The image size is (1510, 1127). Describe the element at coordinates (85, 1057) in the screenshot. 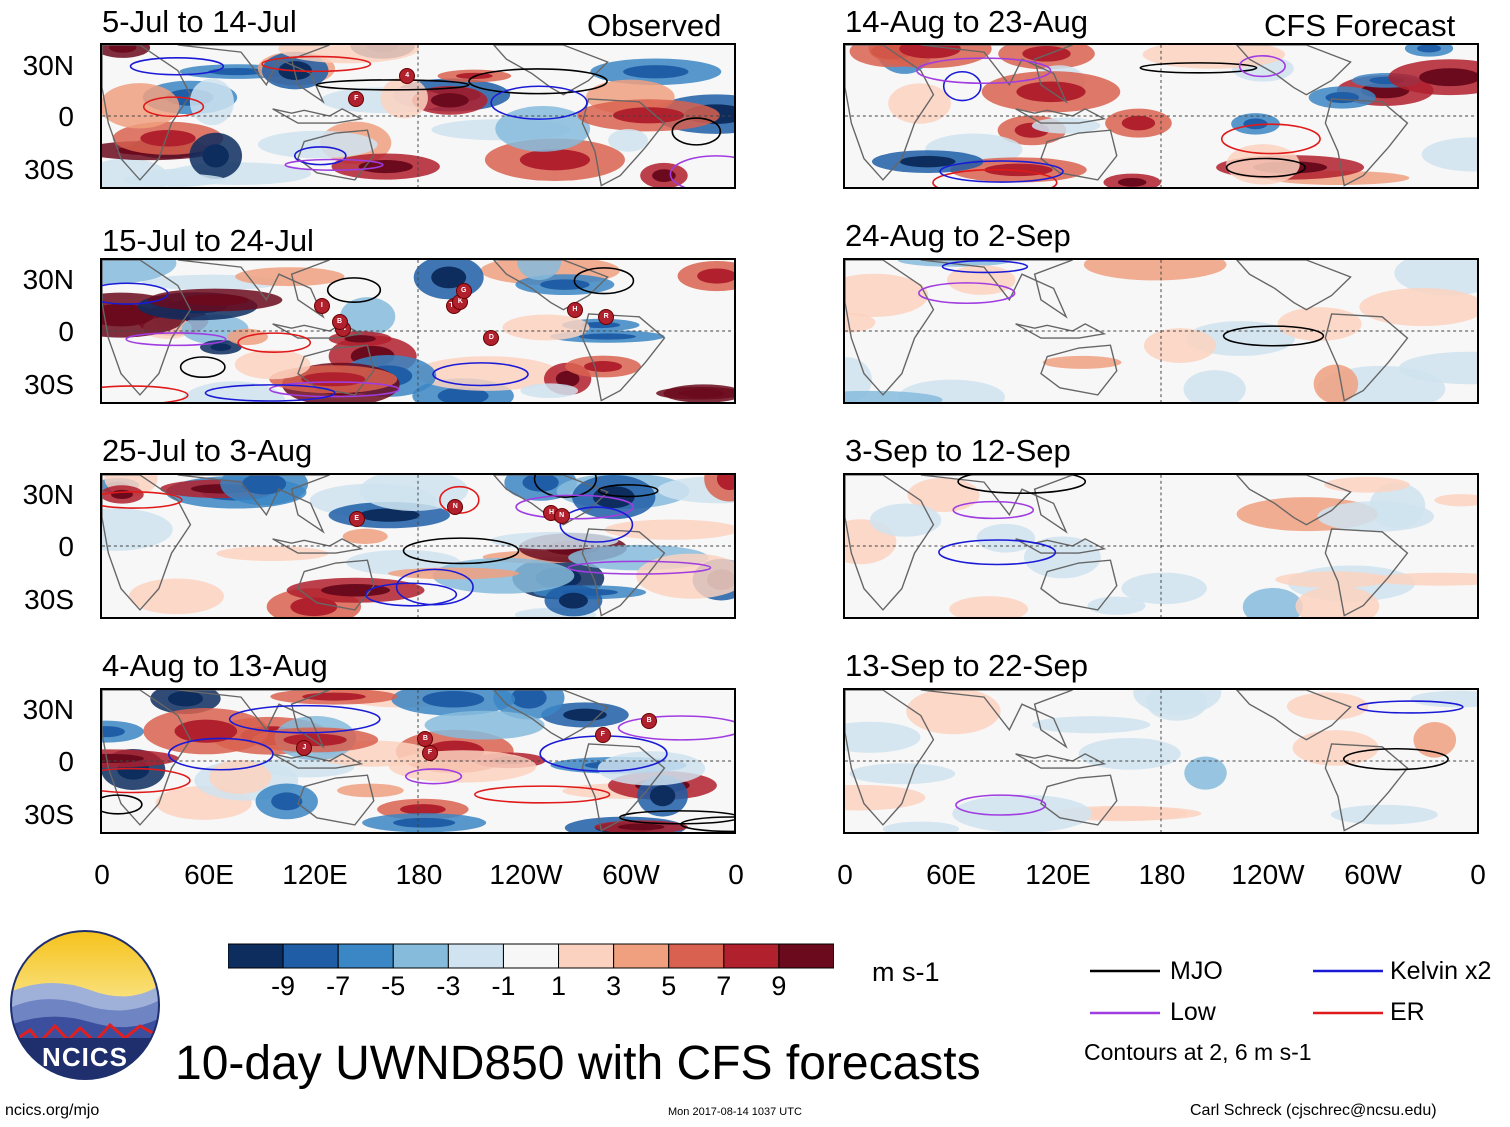

I see `ncics-logo-text: NCICS` at that location.